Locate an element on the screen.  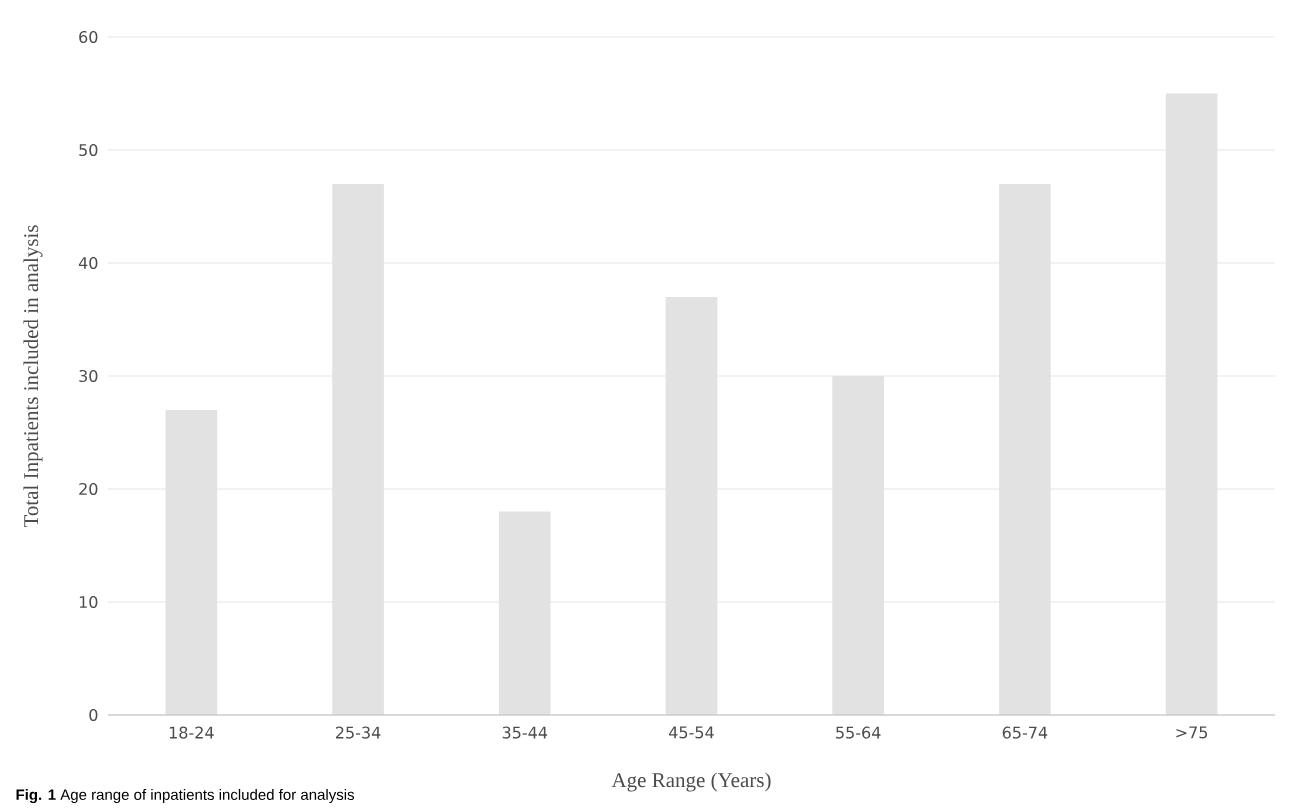
y-tick-label: 40 is located at coordinates (88, 263).